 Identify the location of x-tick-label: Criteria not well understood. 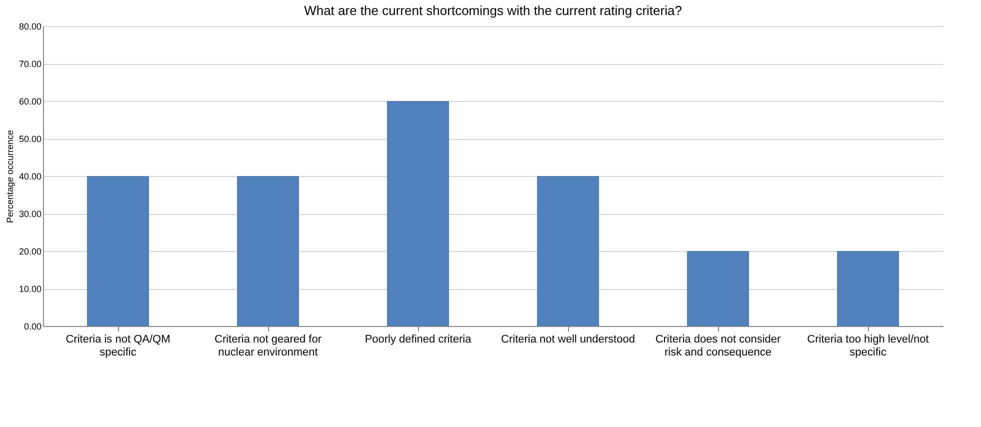
(568, 340).